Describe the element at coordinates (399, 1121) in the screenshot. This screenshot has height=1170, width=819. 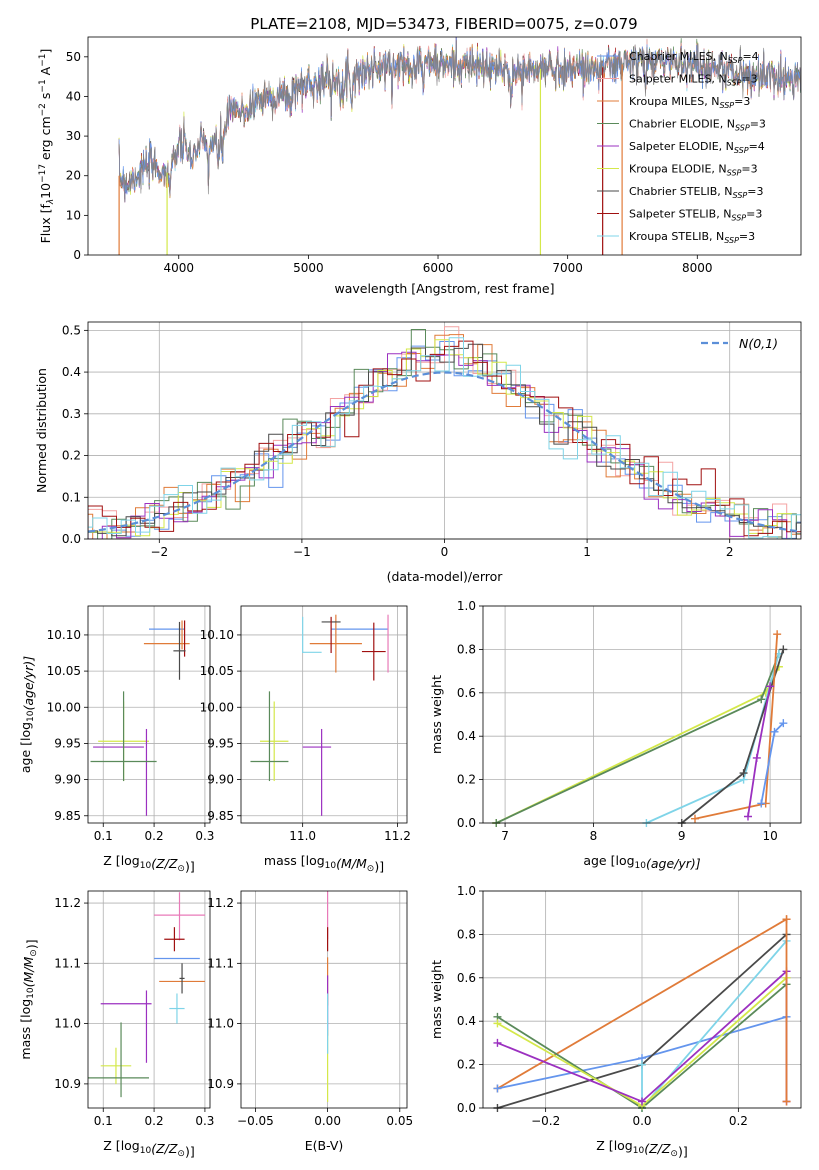
I see `tick-label-x: 0.05` at that location.